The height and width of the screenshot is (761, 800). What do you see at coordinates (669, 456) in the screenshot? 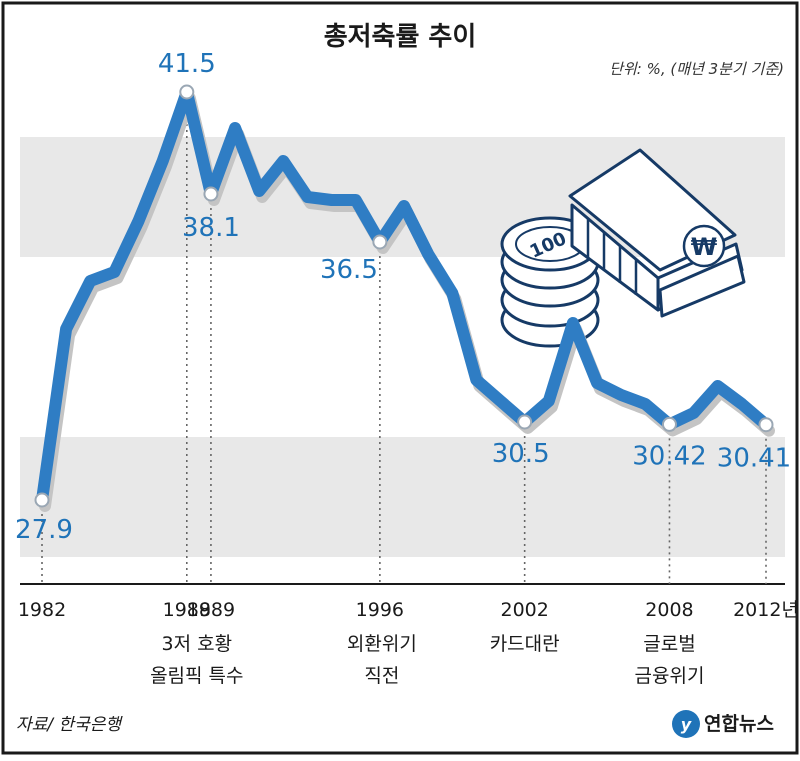
I see `value-label-2008: 30.42` at bounding box center [669, 456].